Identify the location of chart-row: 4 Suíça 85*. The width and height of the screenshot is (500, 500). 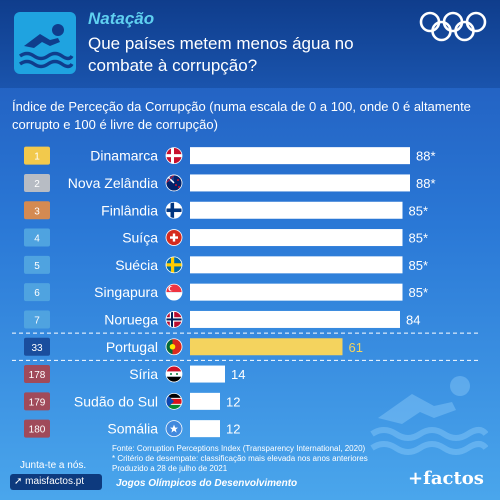
(226, 237).